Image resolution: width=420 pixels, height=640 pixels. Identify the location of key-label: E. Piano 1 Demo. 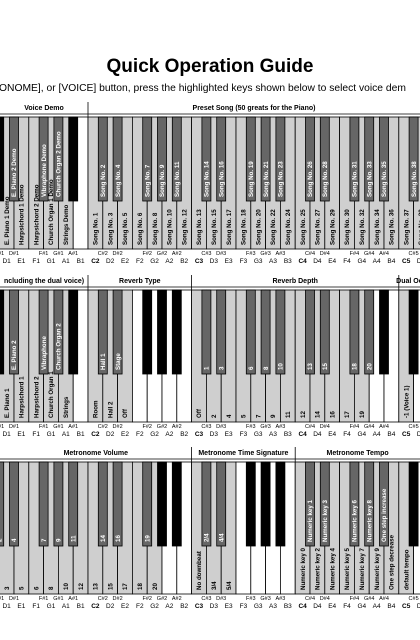
(7, 220).